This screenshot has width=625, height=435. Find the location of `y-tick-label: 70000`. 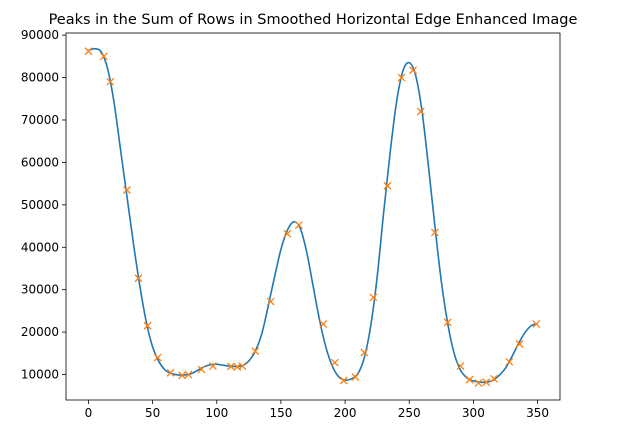

y-tick-label: 70000 is located at coordinates (40, 120).